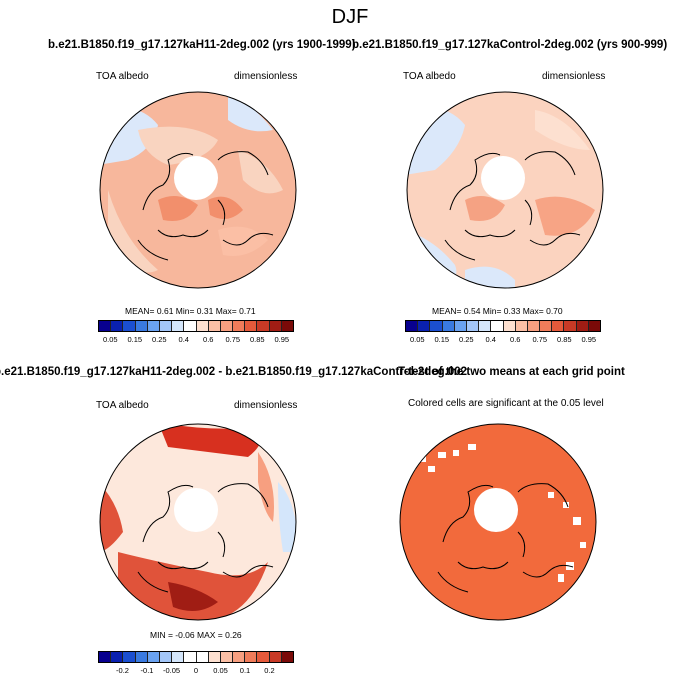 The width and height of the screenshot is (700, 700). What do you see at coordinates (245, 670) in the screenshot?
I see `colorbar-tick-label: 0.1` at bounding box center [245, 670].